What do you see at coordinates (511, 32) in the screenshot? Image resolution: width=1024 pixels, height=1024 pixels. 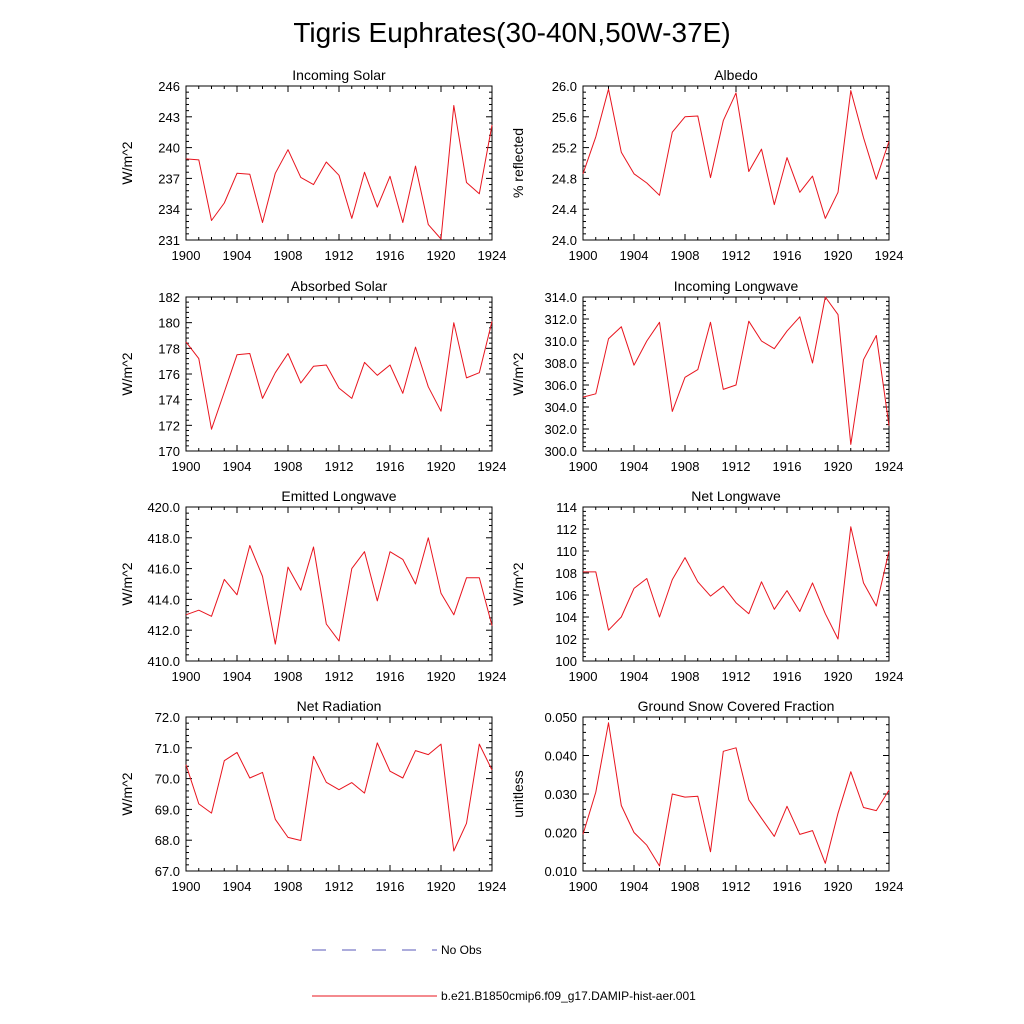 I see `figure-title: Tigris Euphrates(30-40N,50W-37E)` at bounding box center [511, 32].